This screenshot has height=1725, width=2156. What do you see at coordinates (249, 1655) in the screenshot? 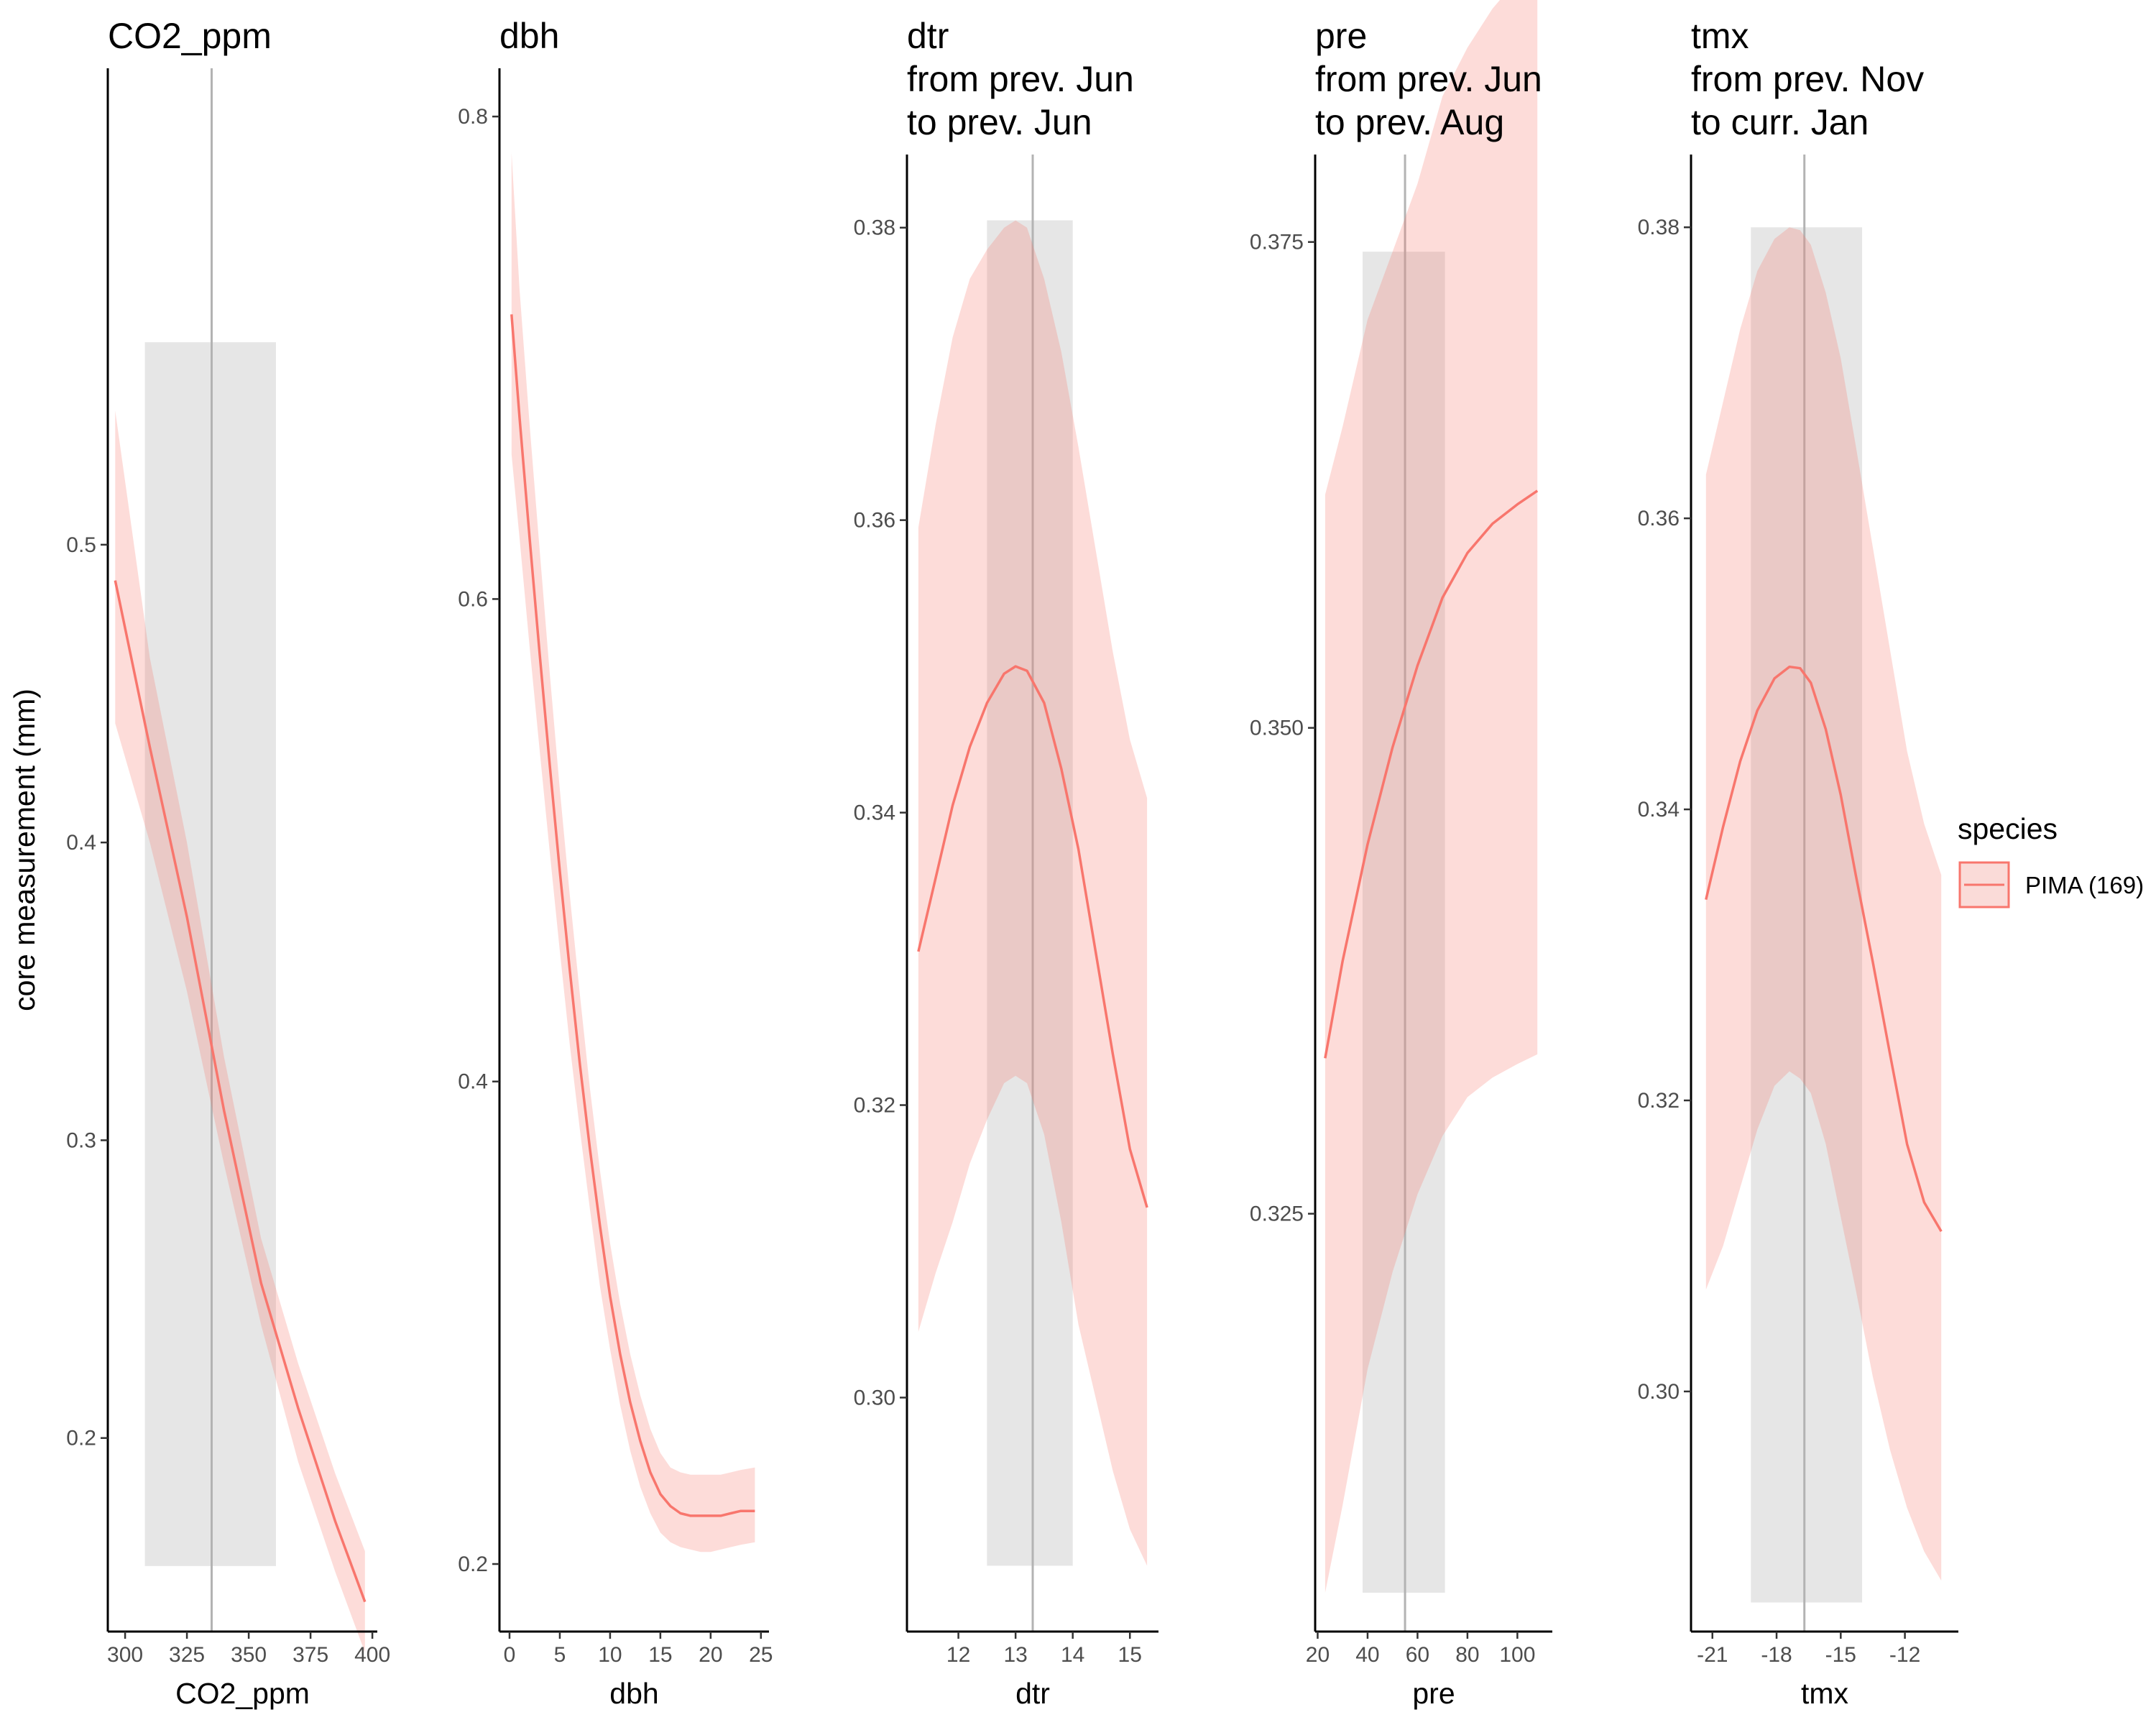
I see `x-tick-label: 350` at bounding box center [249, 1655].